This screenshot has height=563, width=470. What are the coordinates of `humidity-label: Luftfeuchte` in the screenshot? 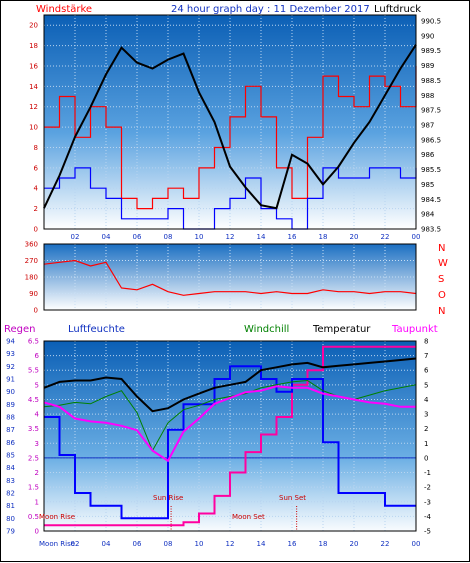 It's located at (96, 329).